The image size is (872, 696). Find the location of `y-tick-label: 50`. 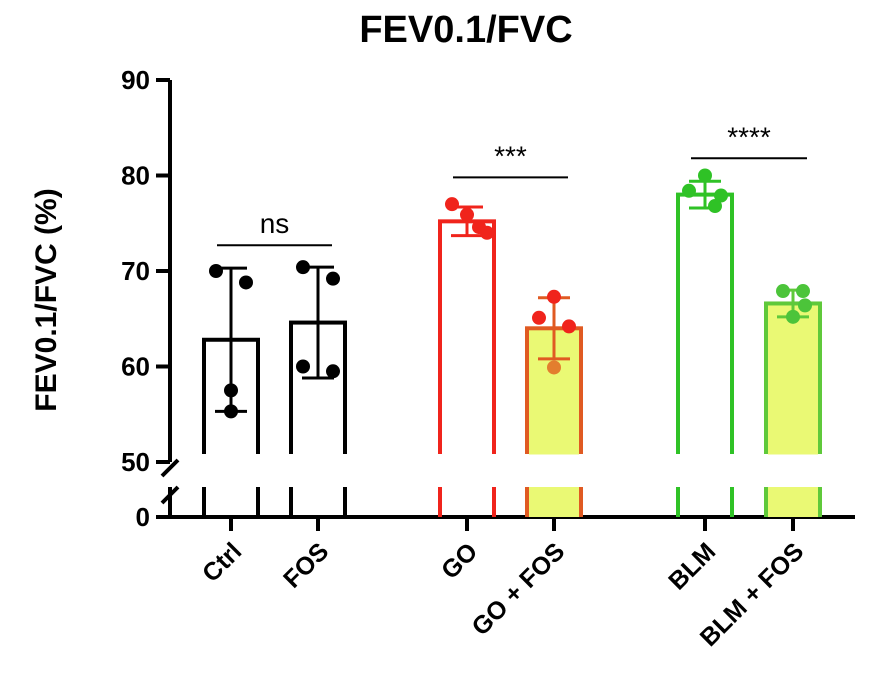

y-tick-label: 50 is located at coordinates (135, 462).